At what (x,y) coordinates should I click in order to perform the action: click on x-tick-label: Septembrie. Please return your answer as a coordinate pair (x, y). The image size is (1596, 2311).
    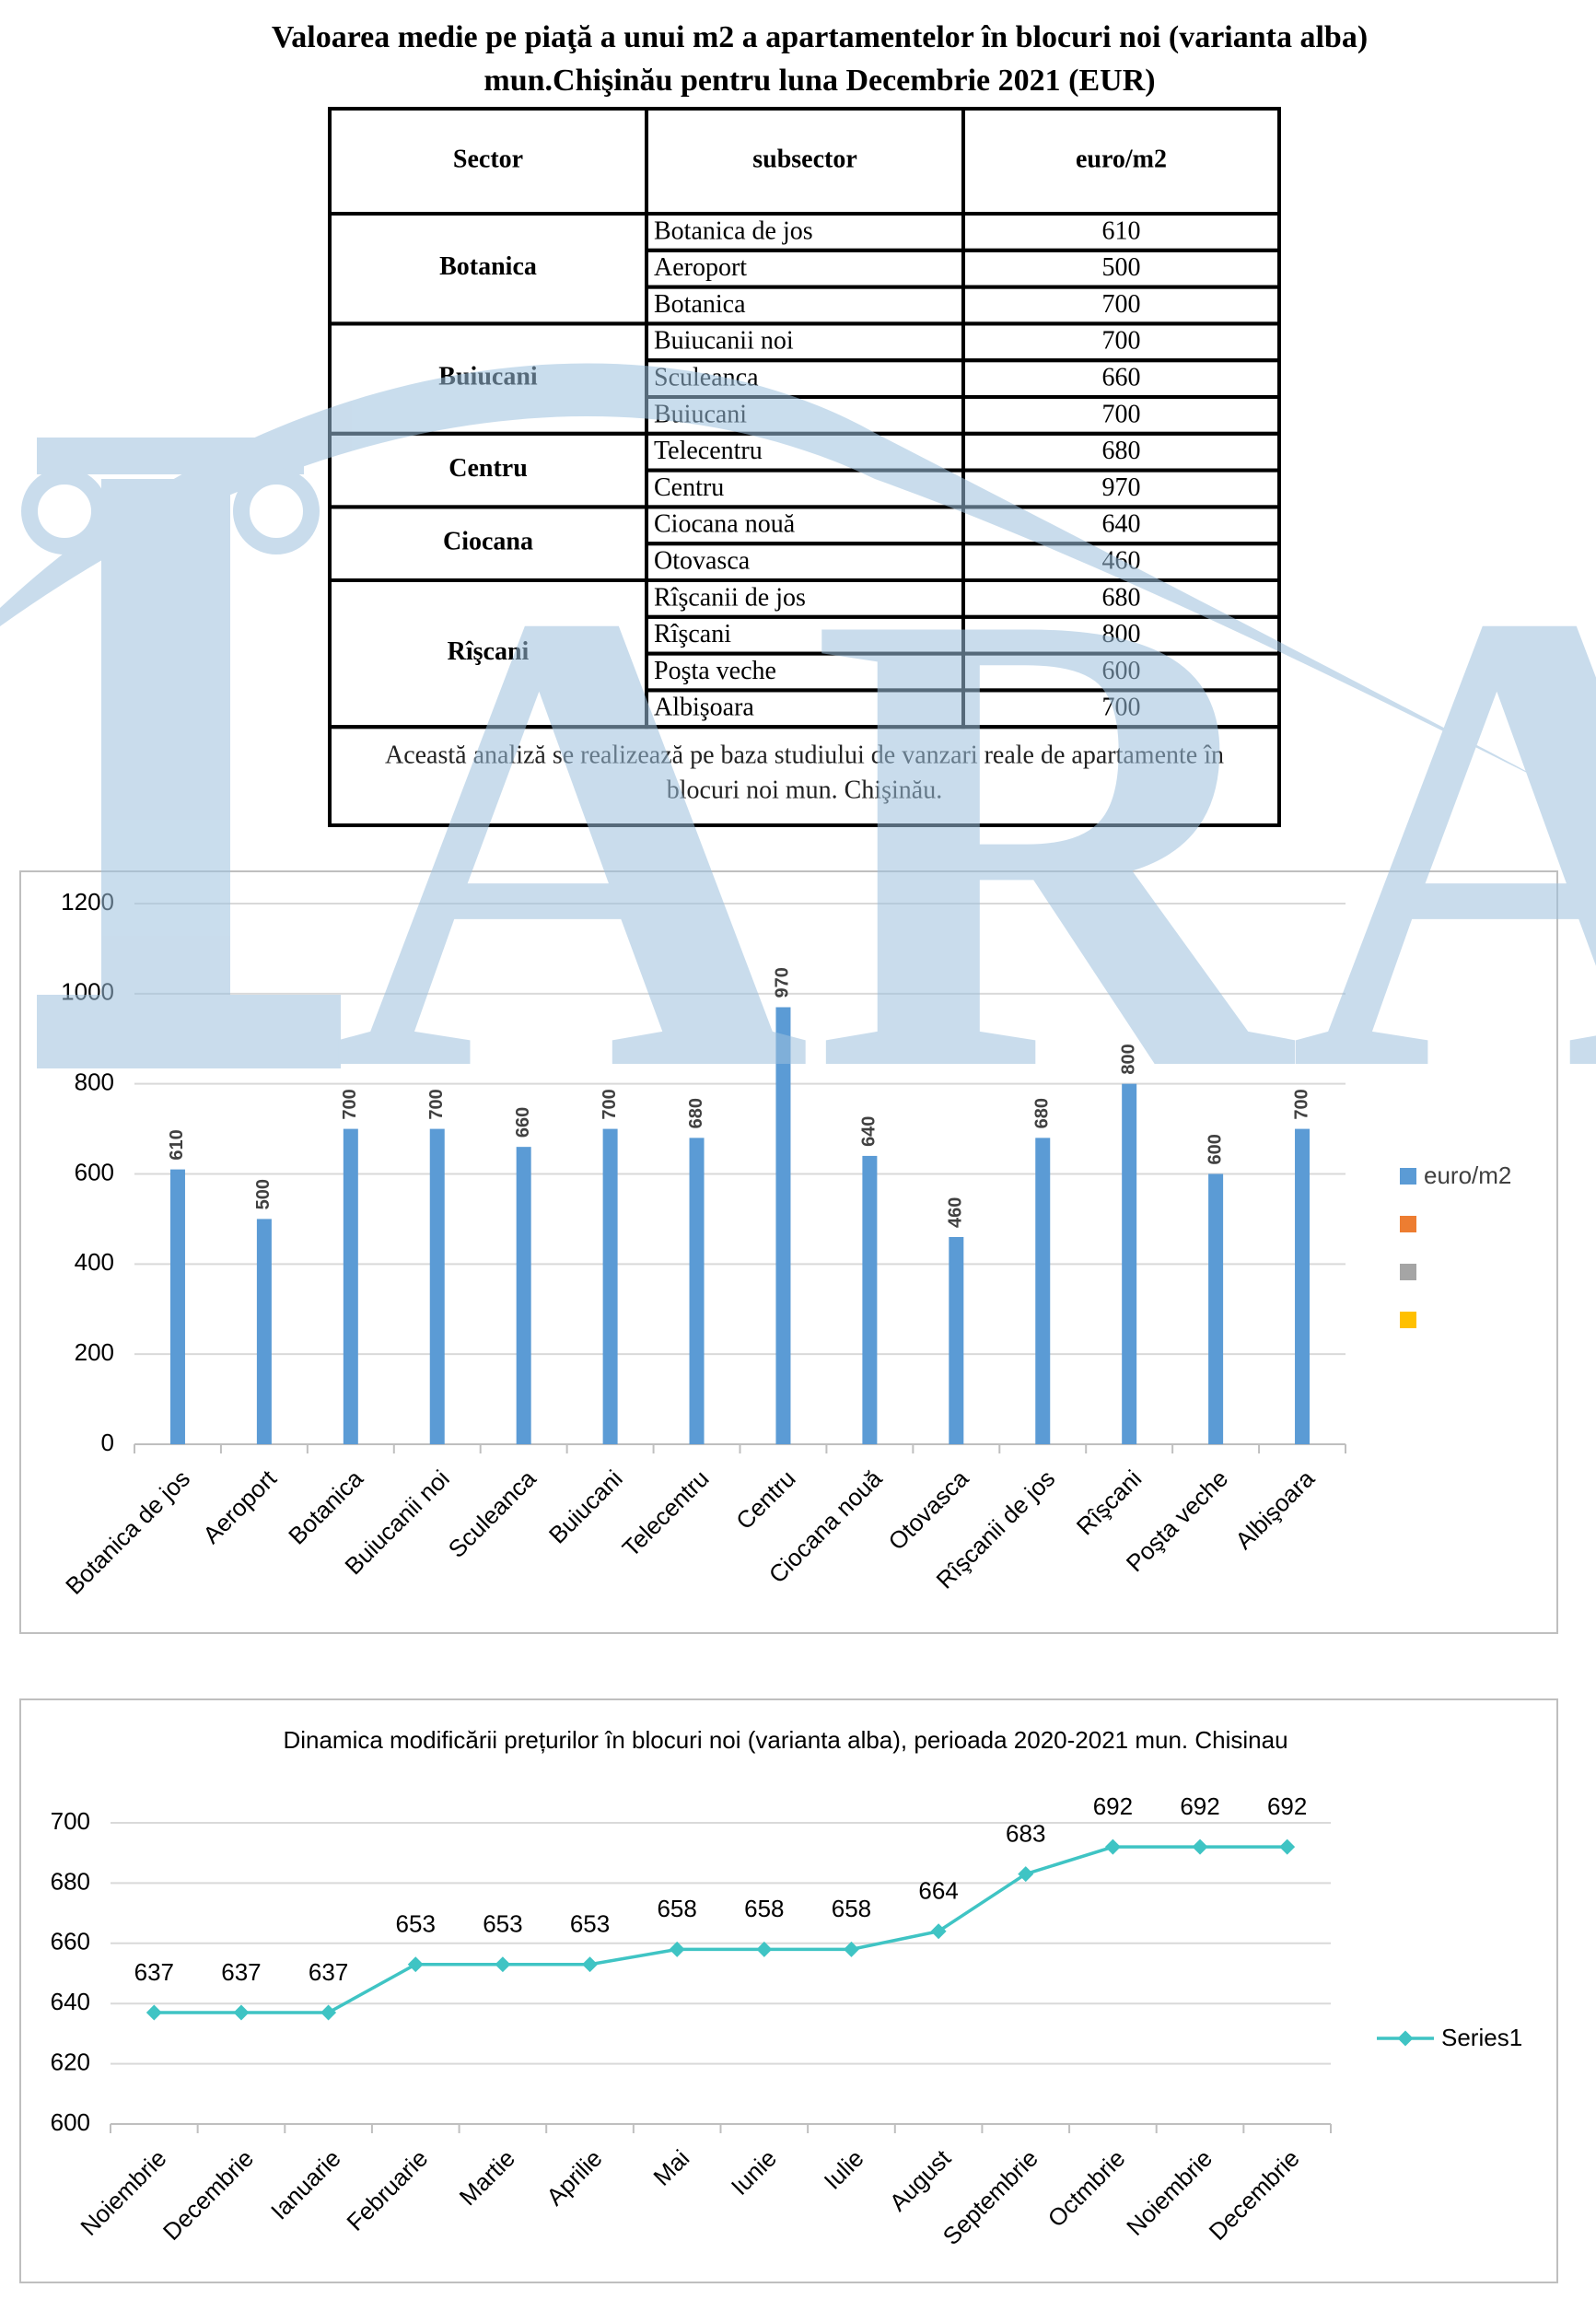
    Looking at the image, I should click on (991, 2197).